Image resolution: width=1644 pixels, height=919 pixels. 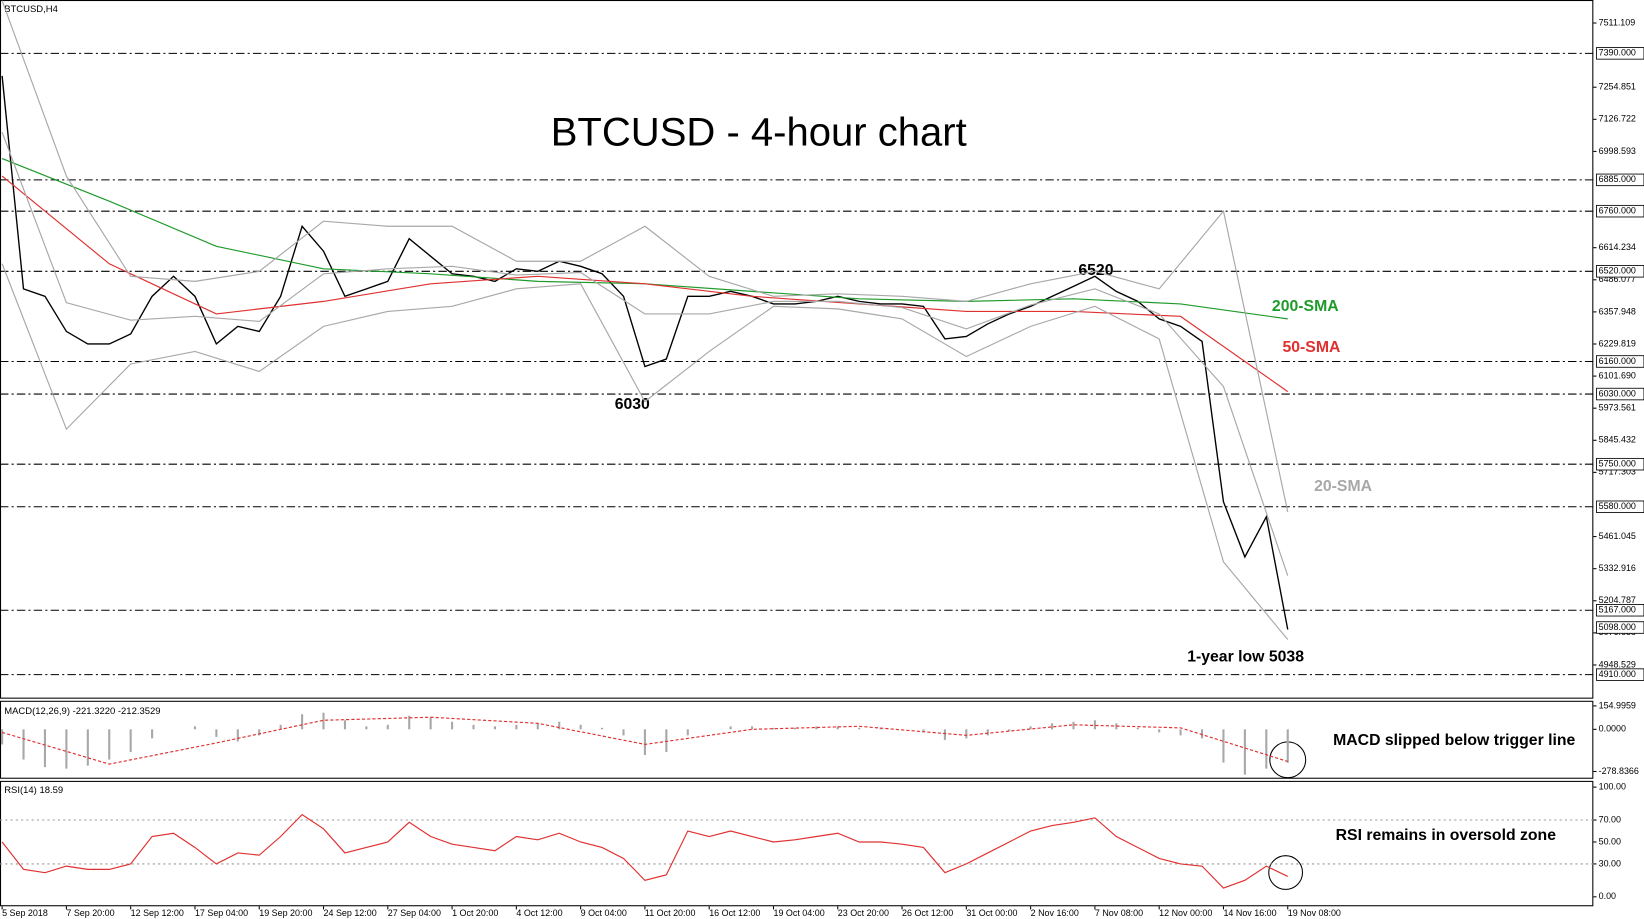 I want to click on x-tick-label: 19 Nov 08:00, so click(x=1314, y=913).